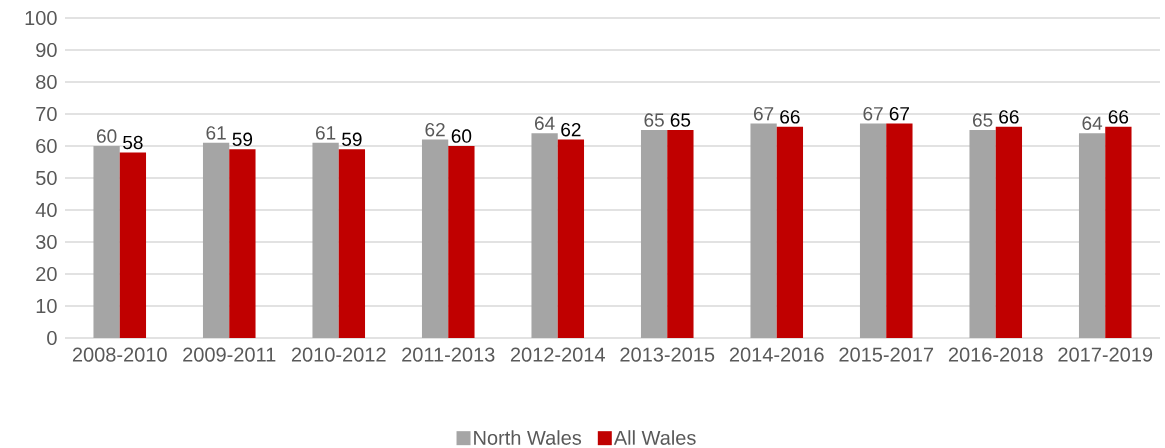 This screenshot has height=448, width=1165. Describe the element at coordinates (46, 146) in the screenshot. I see `y-tick-label: 60` at that location.